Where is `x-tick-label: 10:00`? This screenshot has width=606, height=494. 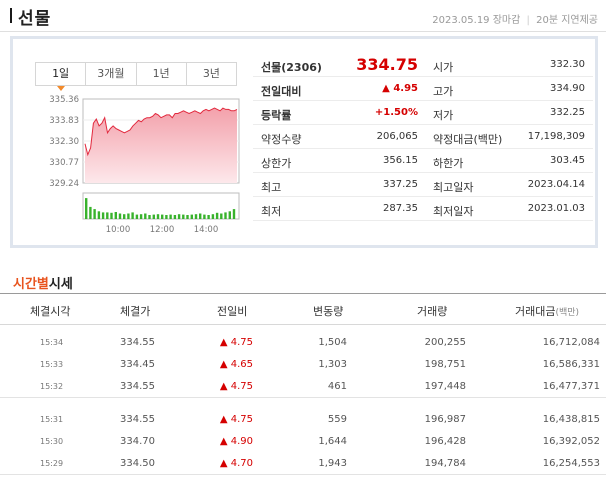 x-tick-label: 10:00 is located at coordinates (118, 230).